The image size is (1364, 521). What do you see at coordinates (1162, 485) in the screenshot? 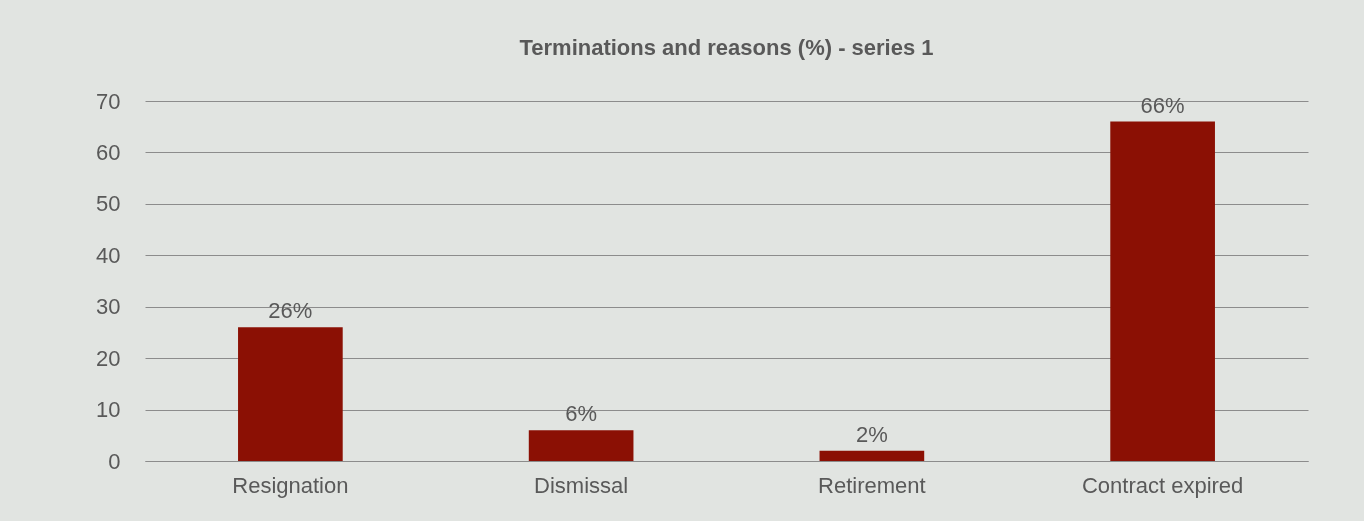
I see `x-tick-label: Contract expired` at bounding box center [1162, 485].